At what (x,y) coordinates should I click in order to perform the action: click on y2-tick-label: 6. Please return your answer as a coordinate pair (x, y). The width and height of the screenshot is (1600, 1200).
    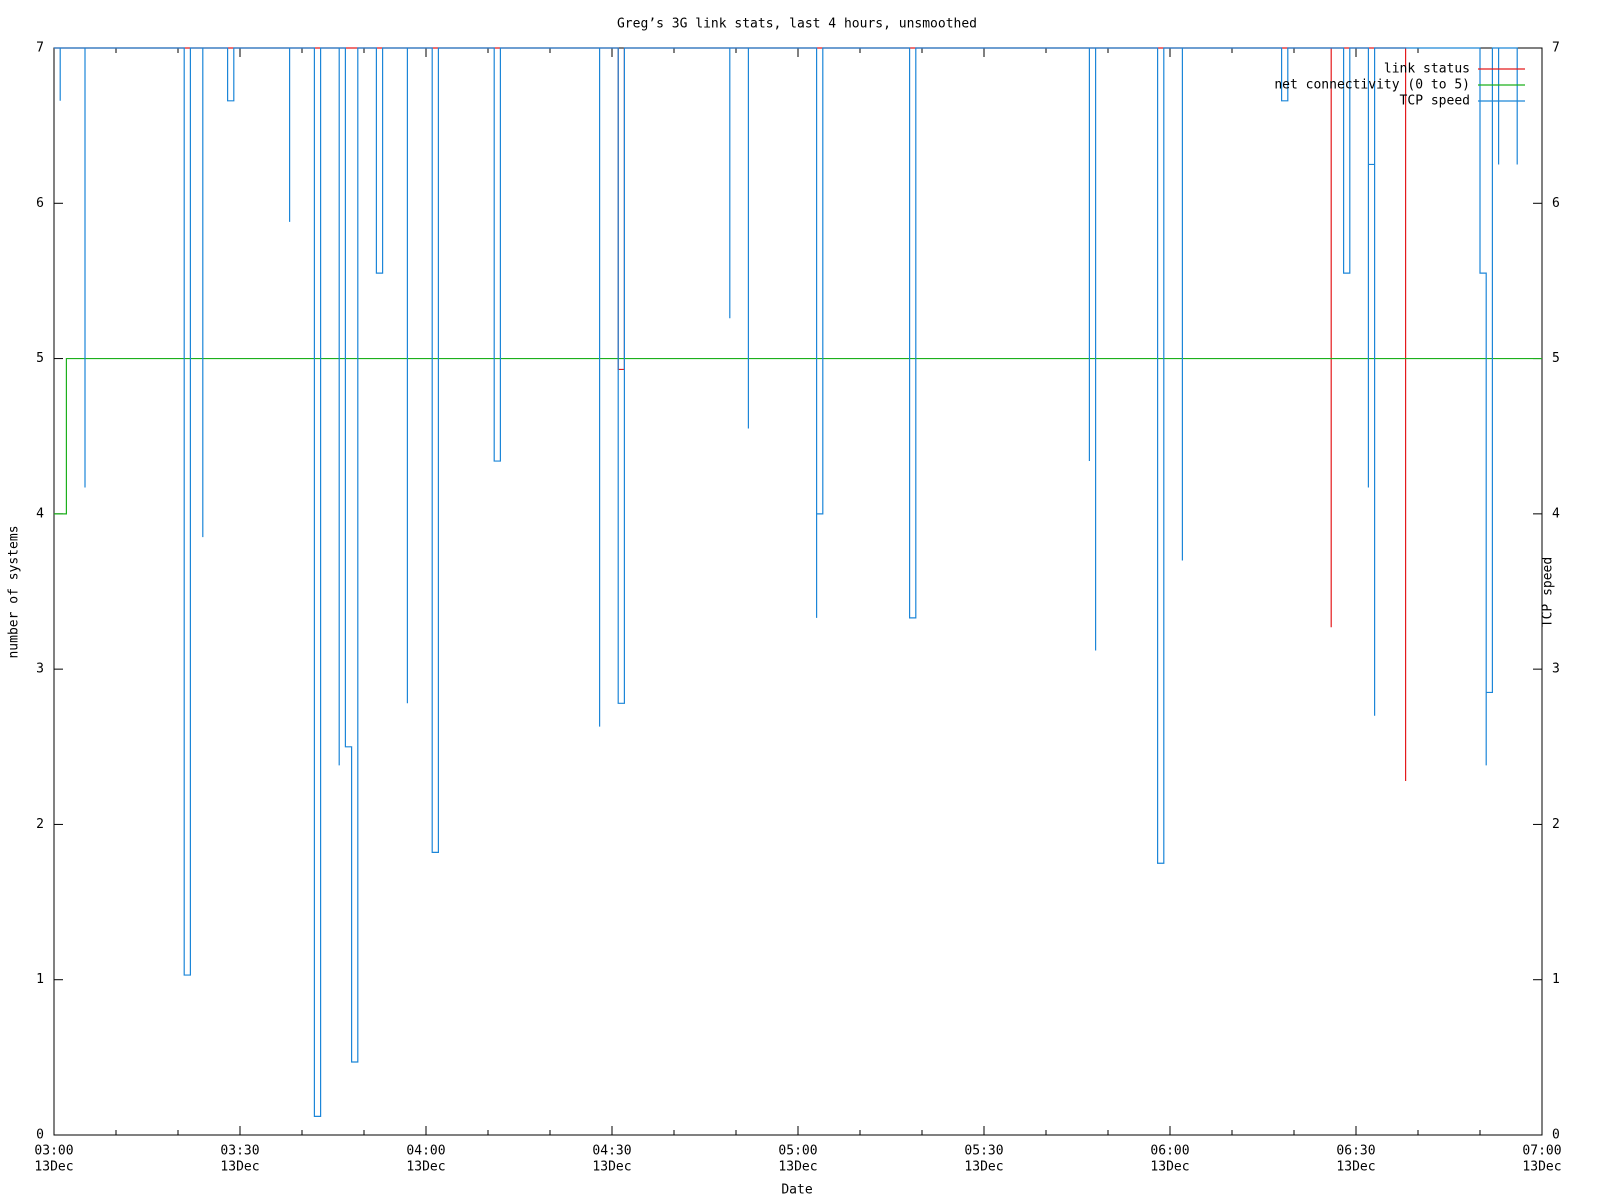
    Looking at the image, I should click on (1556, 203).